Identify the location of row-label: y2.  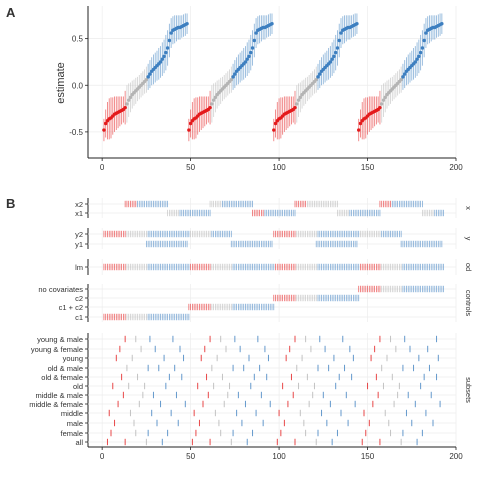
(79, 234).